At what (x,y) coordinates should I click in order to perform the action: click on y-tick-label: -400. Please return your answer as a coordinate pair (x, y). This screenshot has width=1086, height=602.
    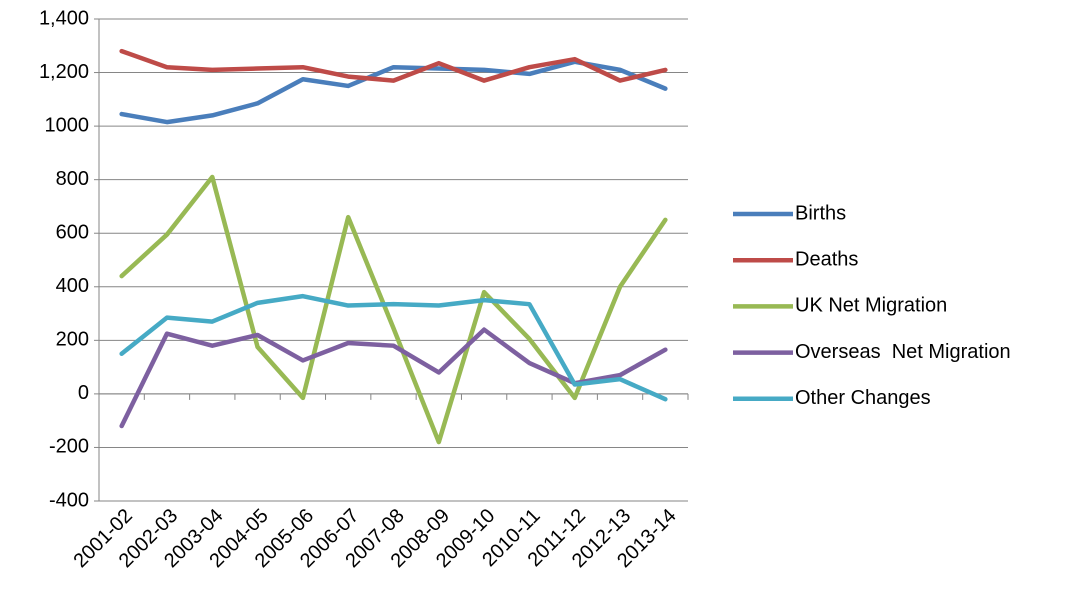
    Looking at the image, I should click on (69, 500).